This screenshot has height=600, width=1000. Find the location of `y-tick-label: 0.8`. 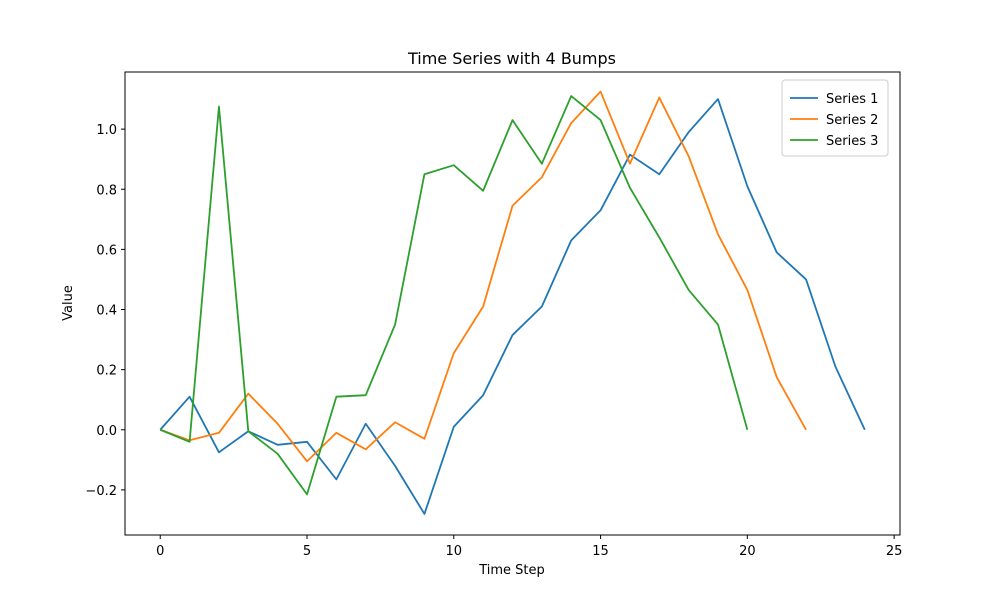

y-tick-label: 0.8 is located at coordinates (106, 190).